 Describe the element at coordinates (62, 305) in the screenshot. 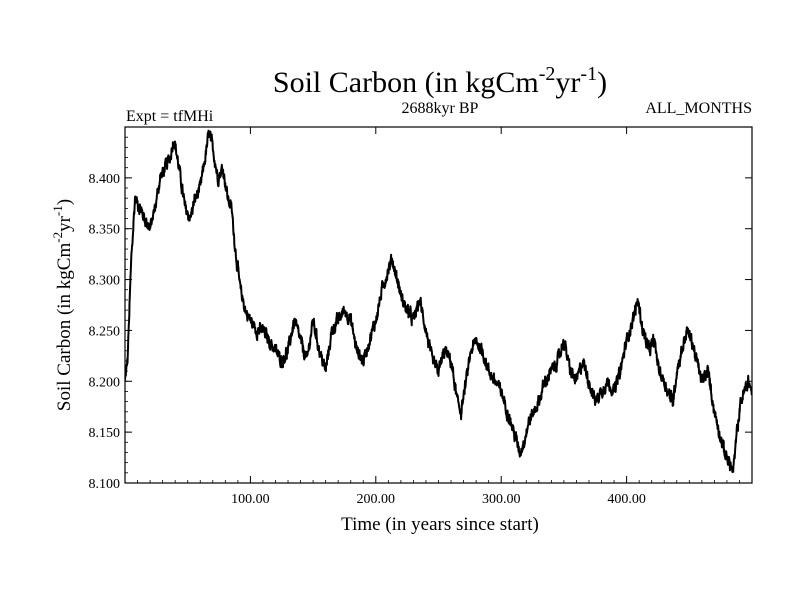

I see `y-axis-label: Soil Carbon (in kgCm-2yr-1)` at that location.